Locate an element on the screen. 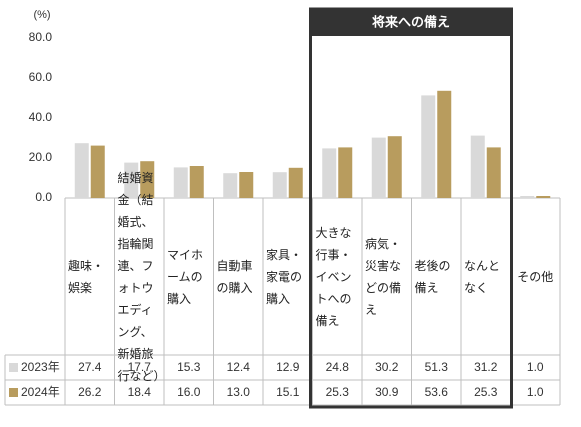 Image resolution: width=581 pixels, height=427 pixels. category-label: 趣味・娯楽 is located at coordinates (86, 276).